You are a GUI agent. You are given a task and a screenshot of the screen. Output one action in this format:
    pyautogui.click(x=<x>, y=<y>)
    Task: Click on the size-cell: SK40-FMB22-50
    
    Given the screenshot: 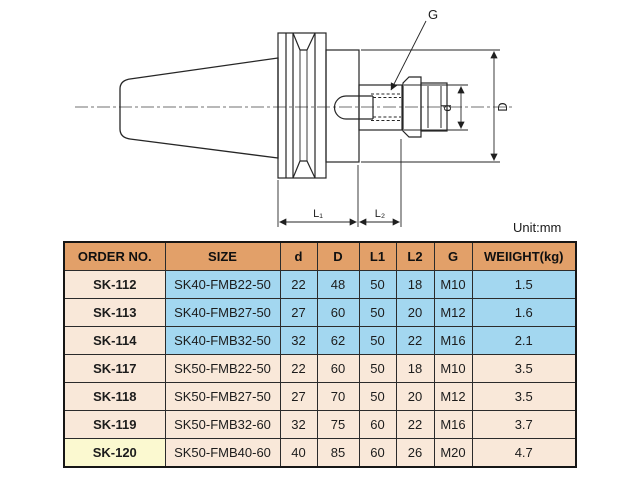 What is the action you would take?
    pyautogui.click(x=222, y=284)
    